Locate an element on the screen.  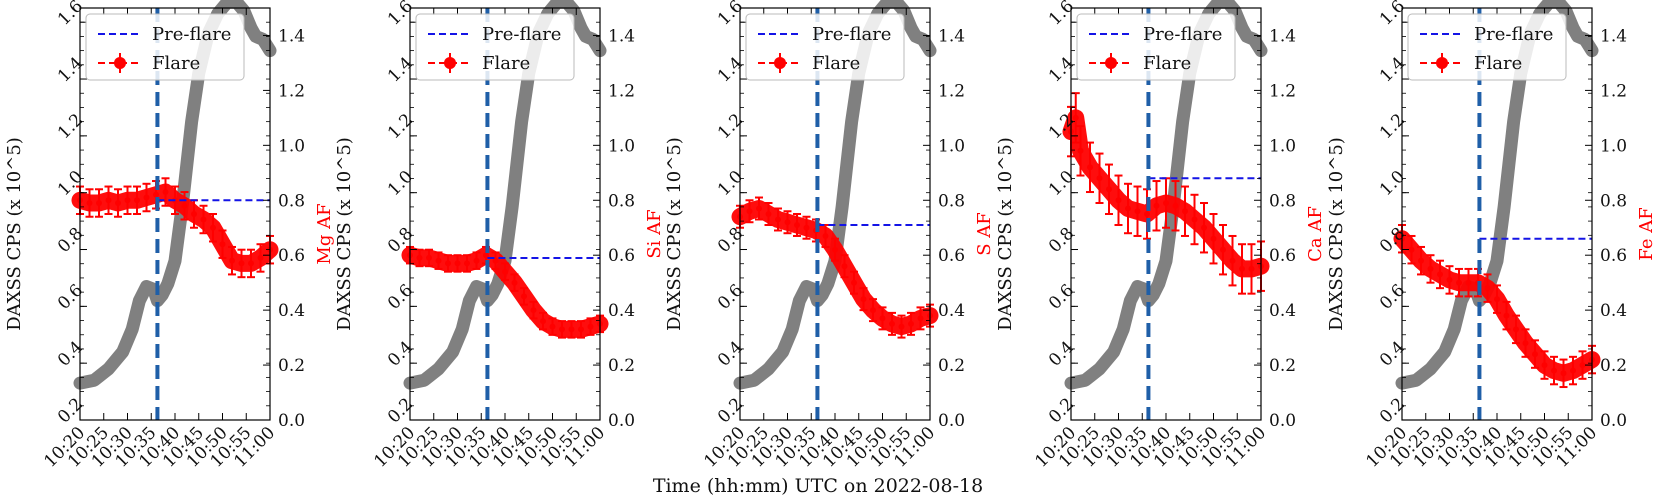
ytick-label-left: 0.2 is located at coordinates (1392, 410).